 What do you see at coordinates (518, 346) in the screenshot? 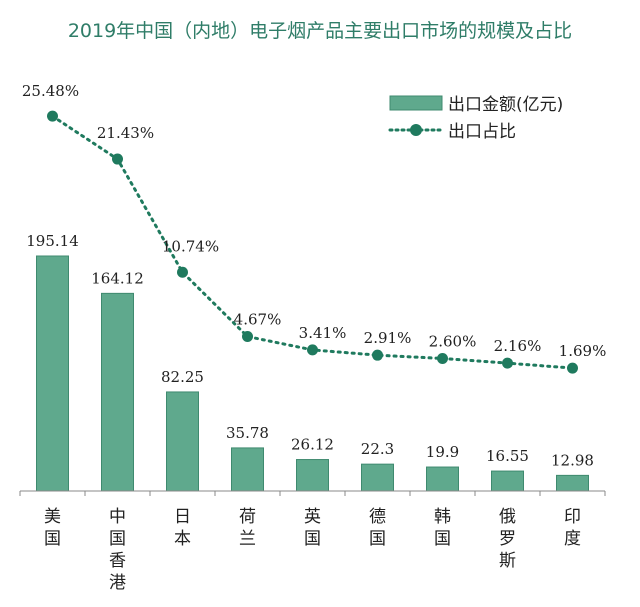
I see `share-data-label: 2.16%` at bounding box center [518, 346].